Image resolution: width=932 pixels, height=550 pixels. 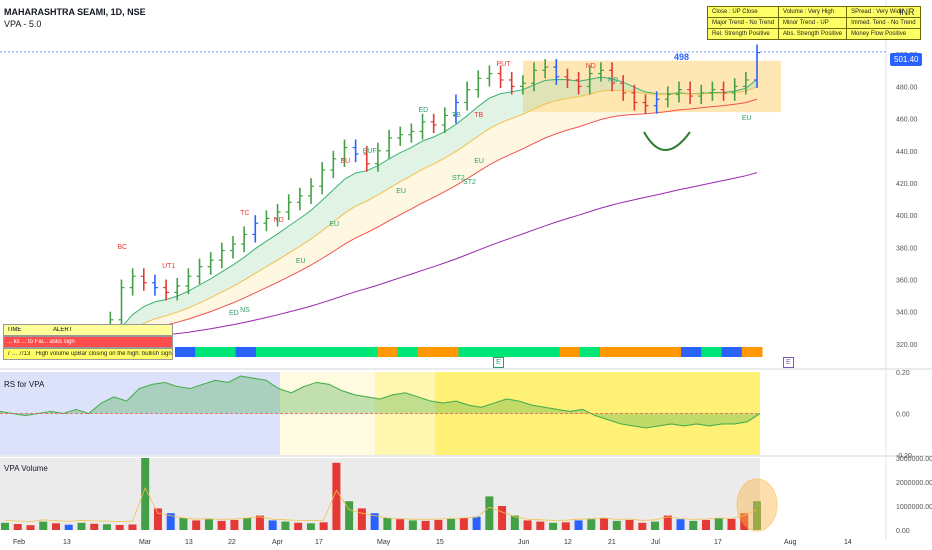 What do you see at coordinates (504, 64) in the screenshot?
I see `annotation-label: PUT` at bounding box center [504, 64].